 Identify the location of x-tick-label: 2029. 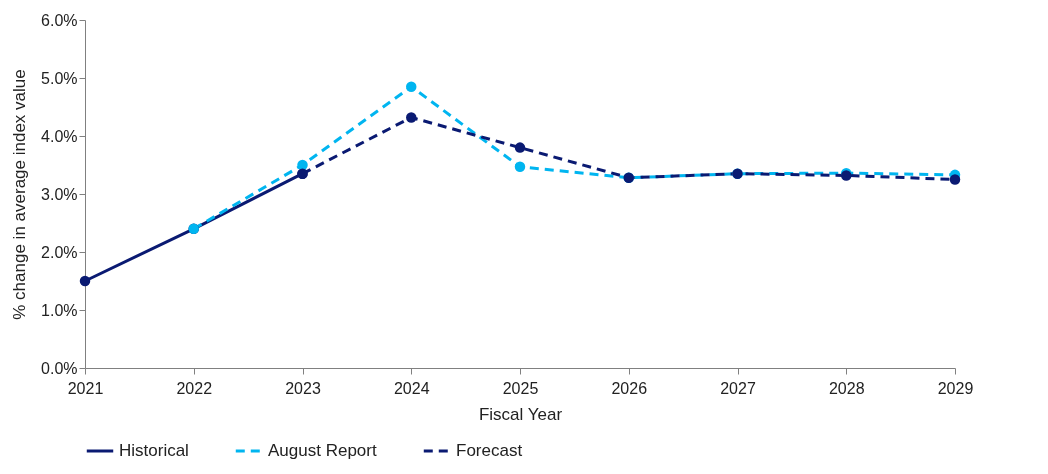
(955, 388).